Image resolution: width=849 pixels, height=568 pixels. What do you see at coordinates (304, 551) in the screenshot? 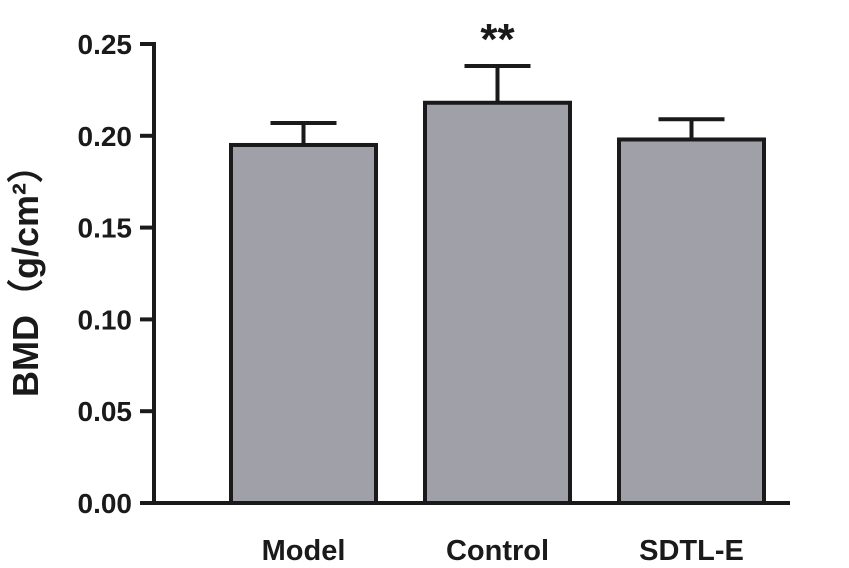
I see `x-tick-label: Model` at bounding box center [304, 551].